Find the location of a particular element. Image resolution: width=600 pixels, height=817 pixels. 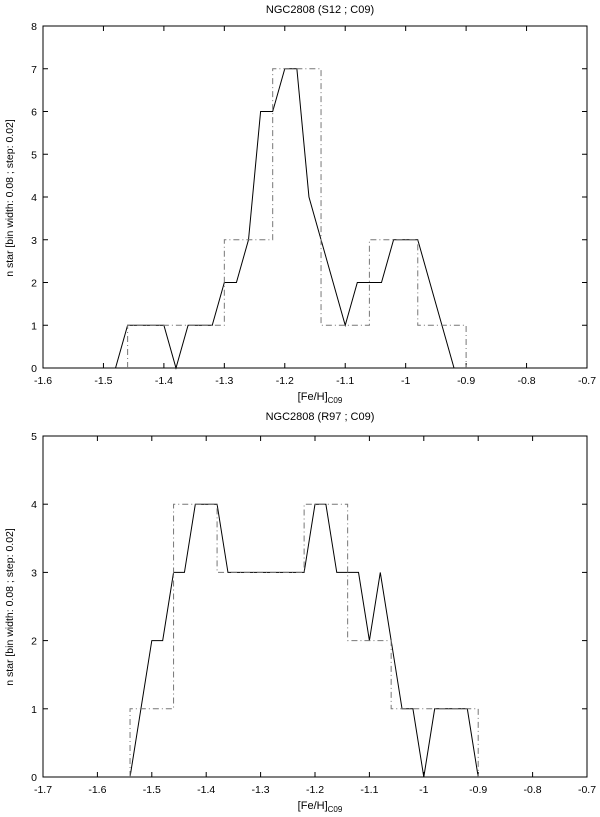

y-tick-label: 6 is located at coordinates (34, 113).